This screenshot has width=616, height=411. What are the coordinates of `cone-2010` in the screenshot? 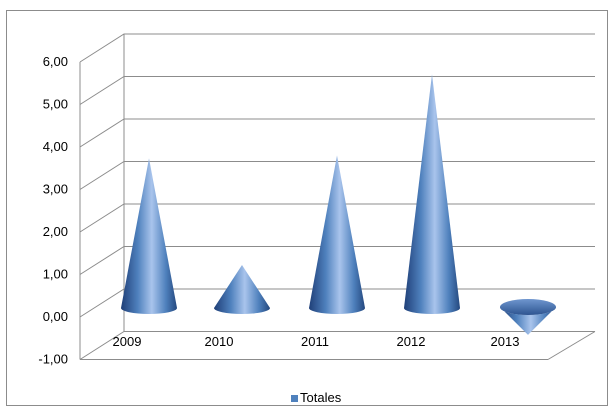 It's located at (242, 289).